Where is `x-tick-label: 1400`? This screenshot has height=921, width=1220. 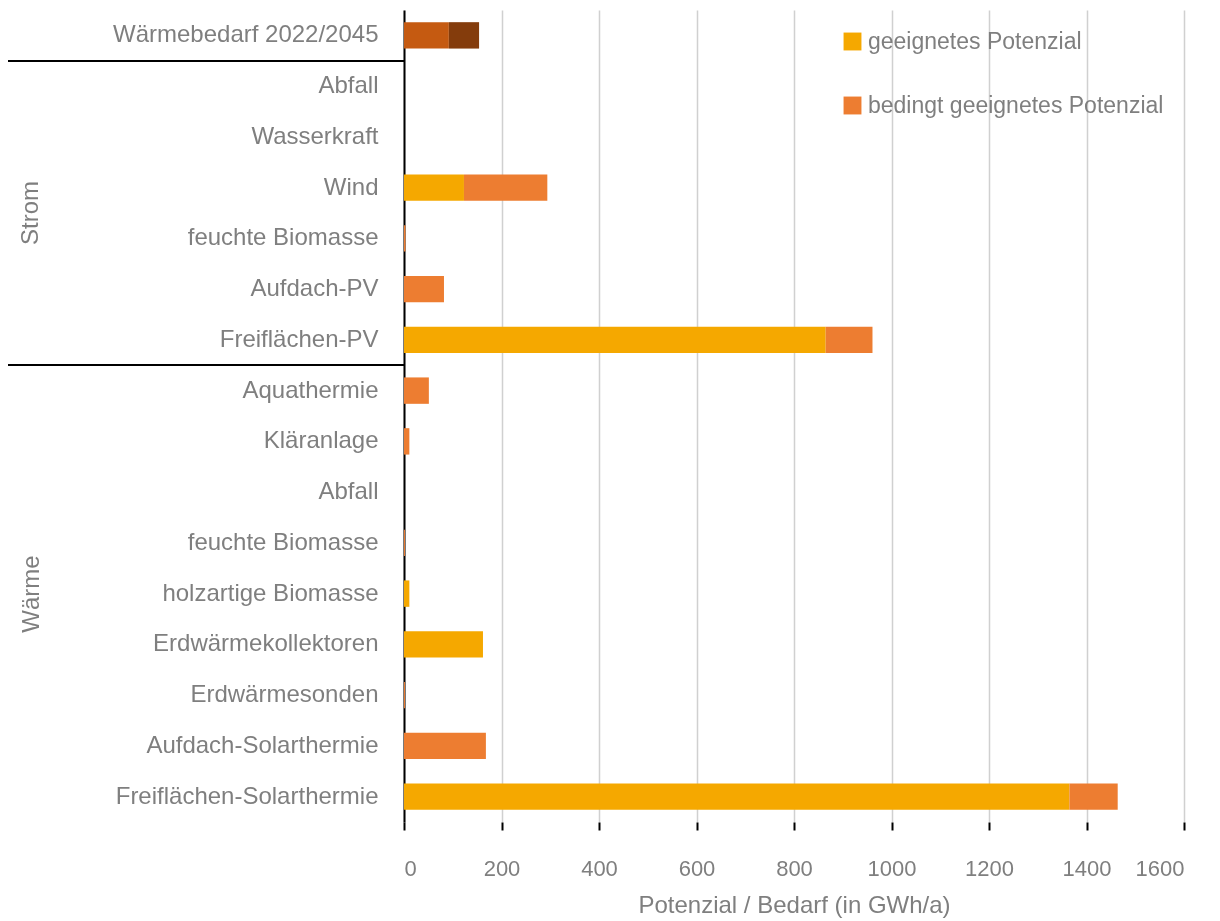
x-tick-label: 1400 is located at coordinates (1087, 868).